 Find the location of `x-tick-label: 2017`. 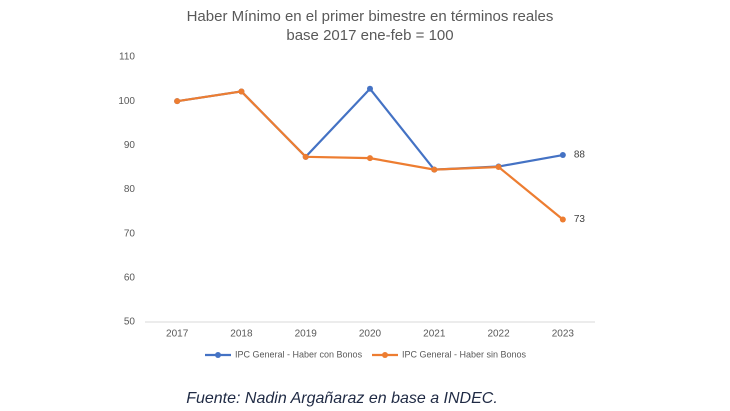

x-tick-label: 2017 is located at coordinates (177, 334).